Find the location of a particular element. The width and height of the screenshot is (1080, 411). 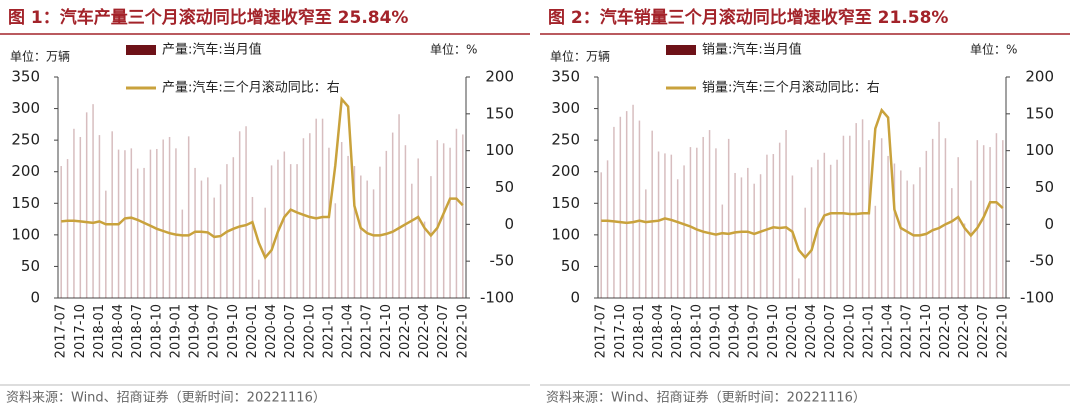

x-tick-label: 2017-07 is located at coordinates (601, 331).